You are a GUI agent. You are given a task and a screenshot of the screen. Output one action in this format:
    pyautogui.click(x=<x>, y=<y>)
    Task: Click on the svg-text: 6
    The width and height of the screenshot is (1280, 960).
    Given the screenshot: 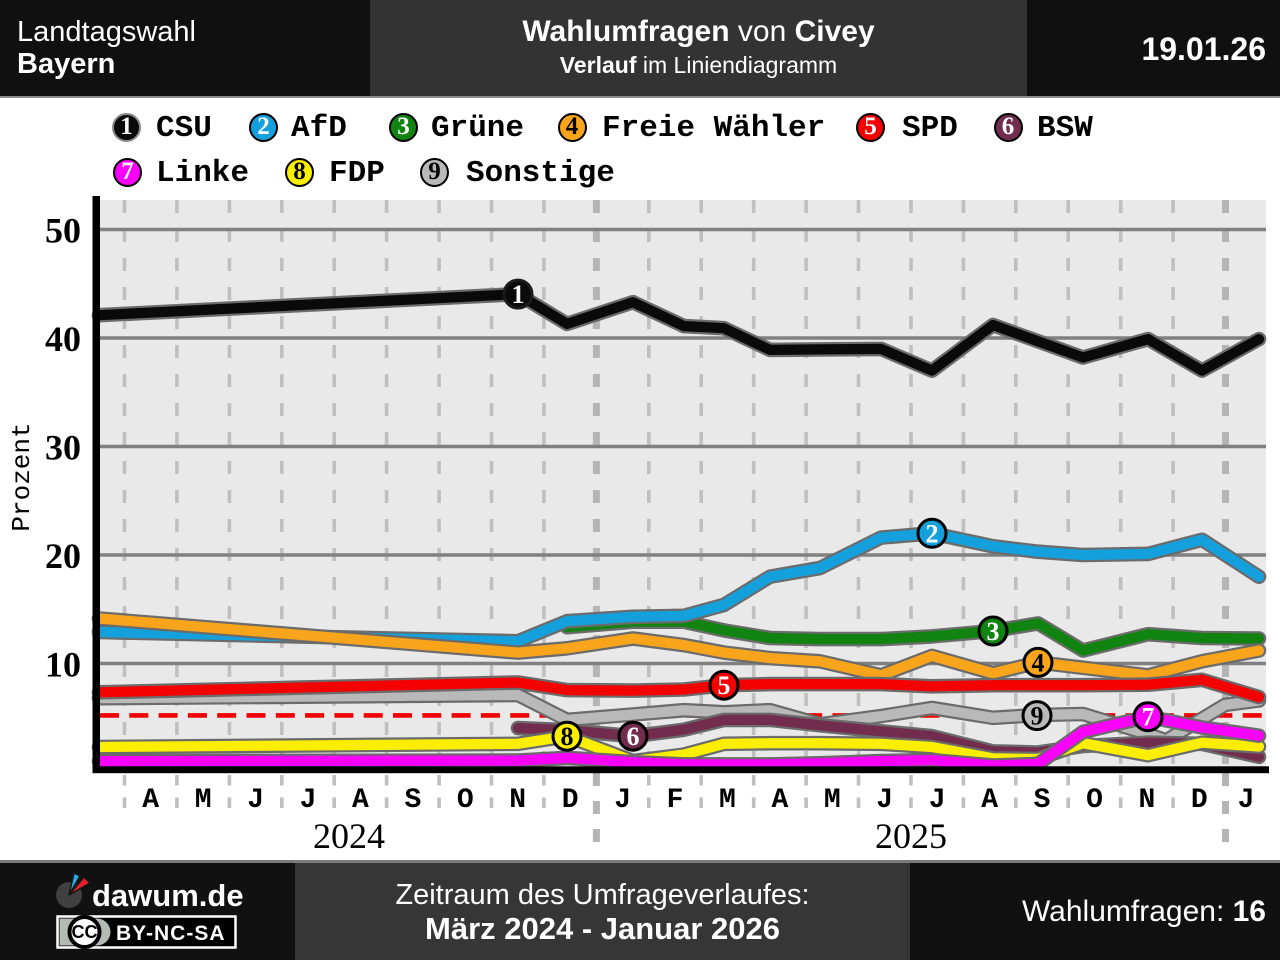 What is the action you would take?
    pyautogui.click(x=633, y=736)
    